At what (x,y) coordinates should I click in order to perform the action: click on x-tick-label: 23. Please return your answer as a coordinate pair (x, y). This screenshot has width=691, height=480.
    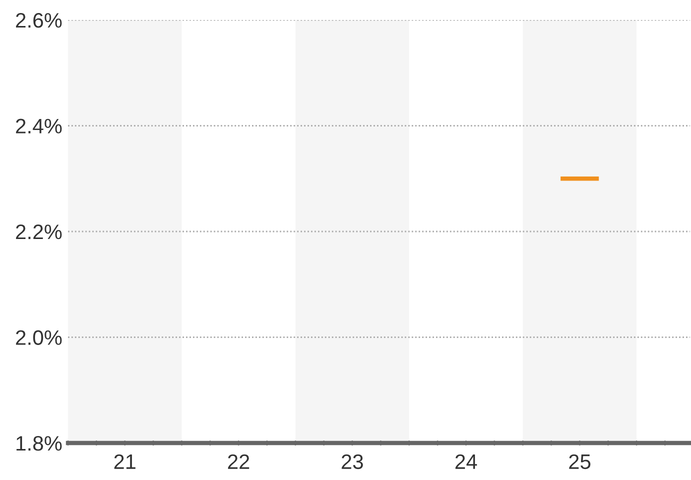
    Looking at the image, I should click on (352, 462).